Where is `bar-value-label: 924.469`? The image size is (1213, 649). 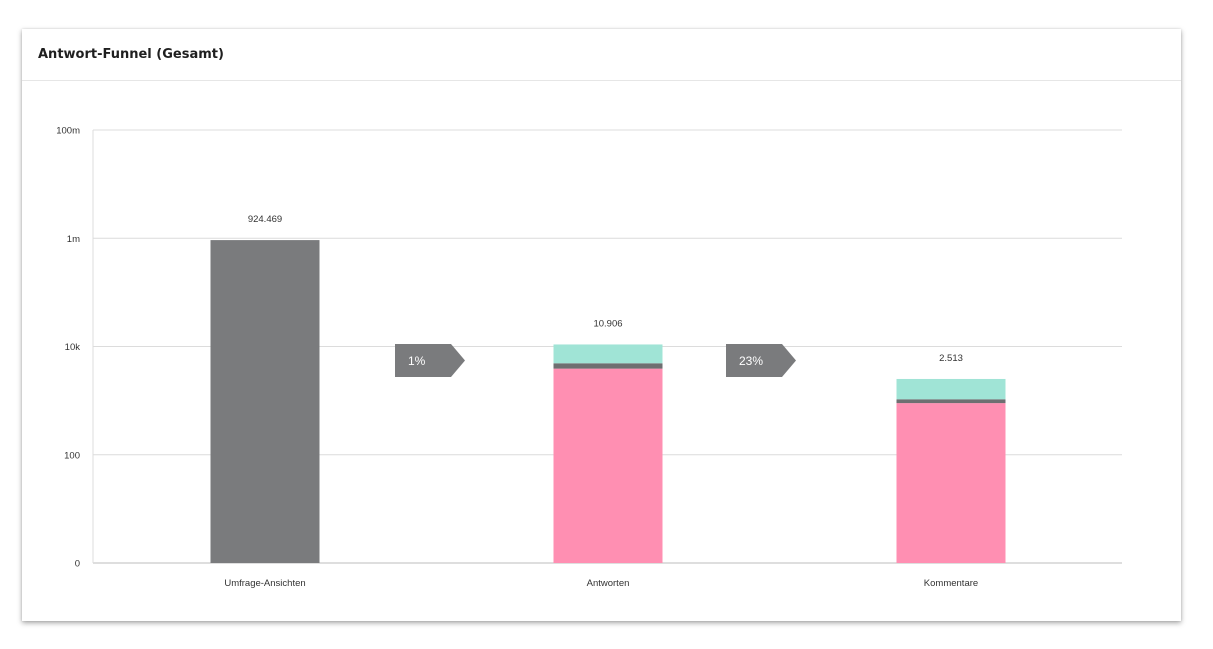
bar-value-label: 924.469 is located at coordinates (265, 219).